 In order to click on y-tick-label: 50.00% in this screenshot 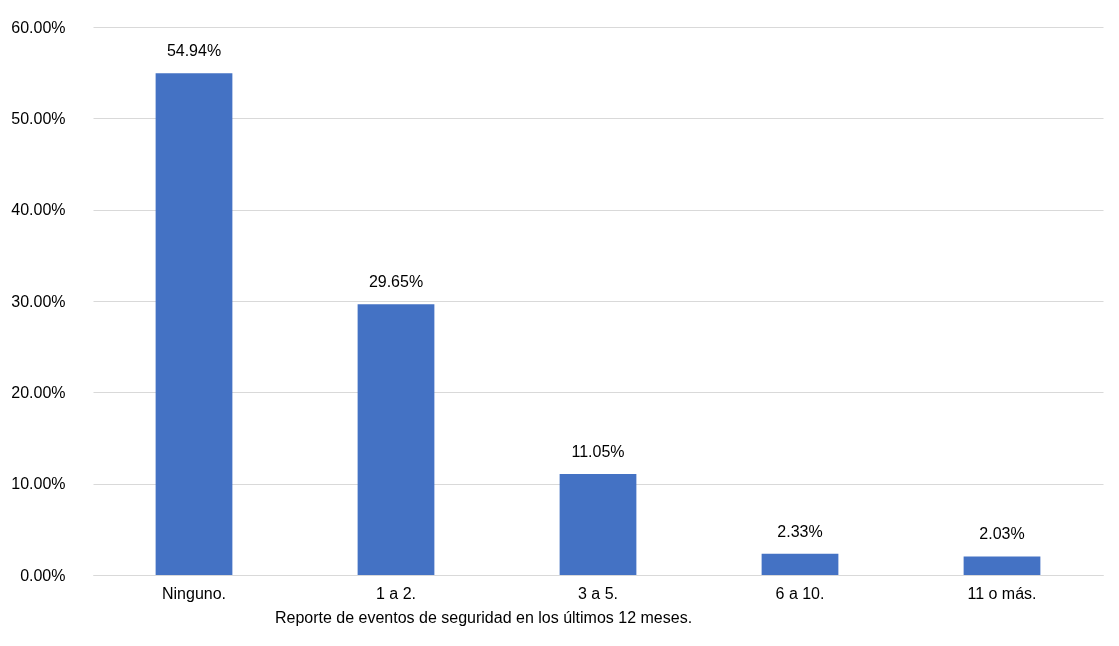, I will do `click(38, 118)`.